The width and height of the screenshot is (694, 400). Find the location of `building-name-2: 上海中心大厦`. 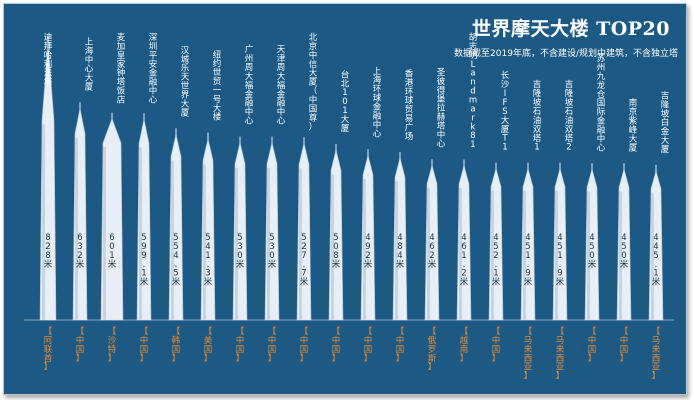

building-name-2: 上海中心大厦 is located at coordinates (89, 65).